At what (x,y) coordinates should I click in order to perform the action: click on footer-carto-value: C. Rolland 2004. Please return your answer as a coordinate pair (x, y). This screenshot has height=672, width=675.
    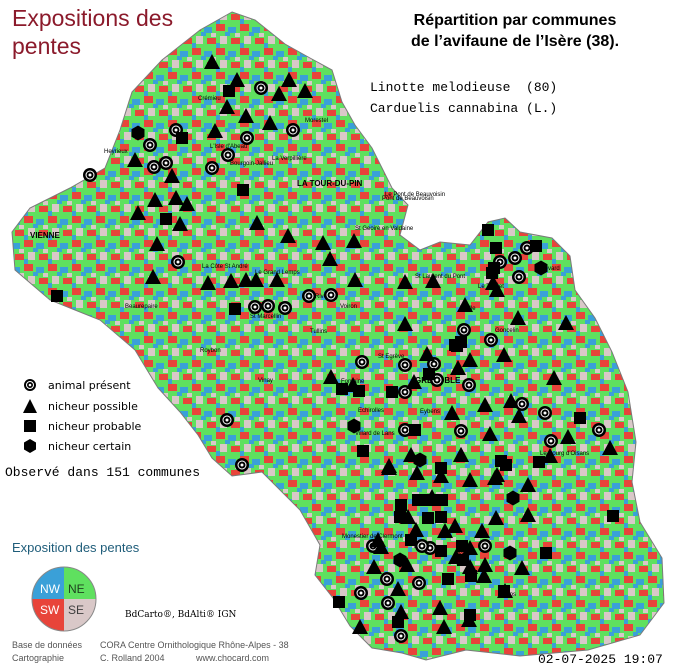
    Looking at the image, I should click on (132, 658).